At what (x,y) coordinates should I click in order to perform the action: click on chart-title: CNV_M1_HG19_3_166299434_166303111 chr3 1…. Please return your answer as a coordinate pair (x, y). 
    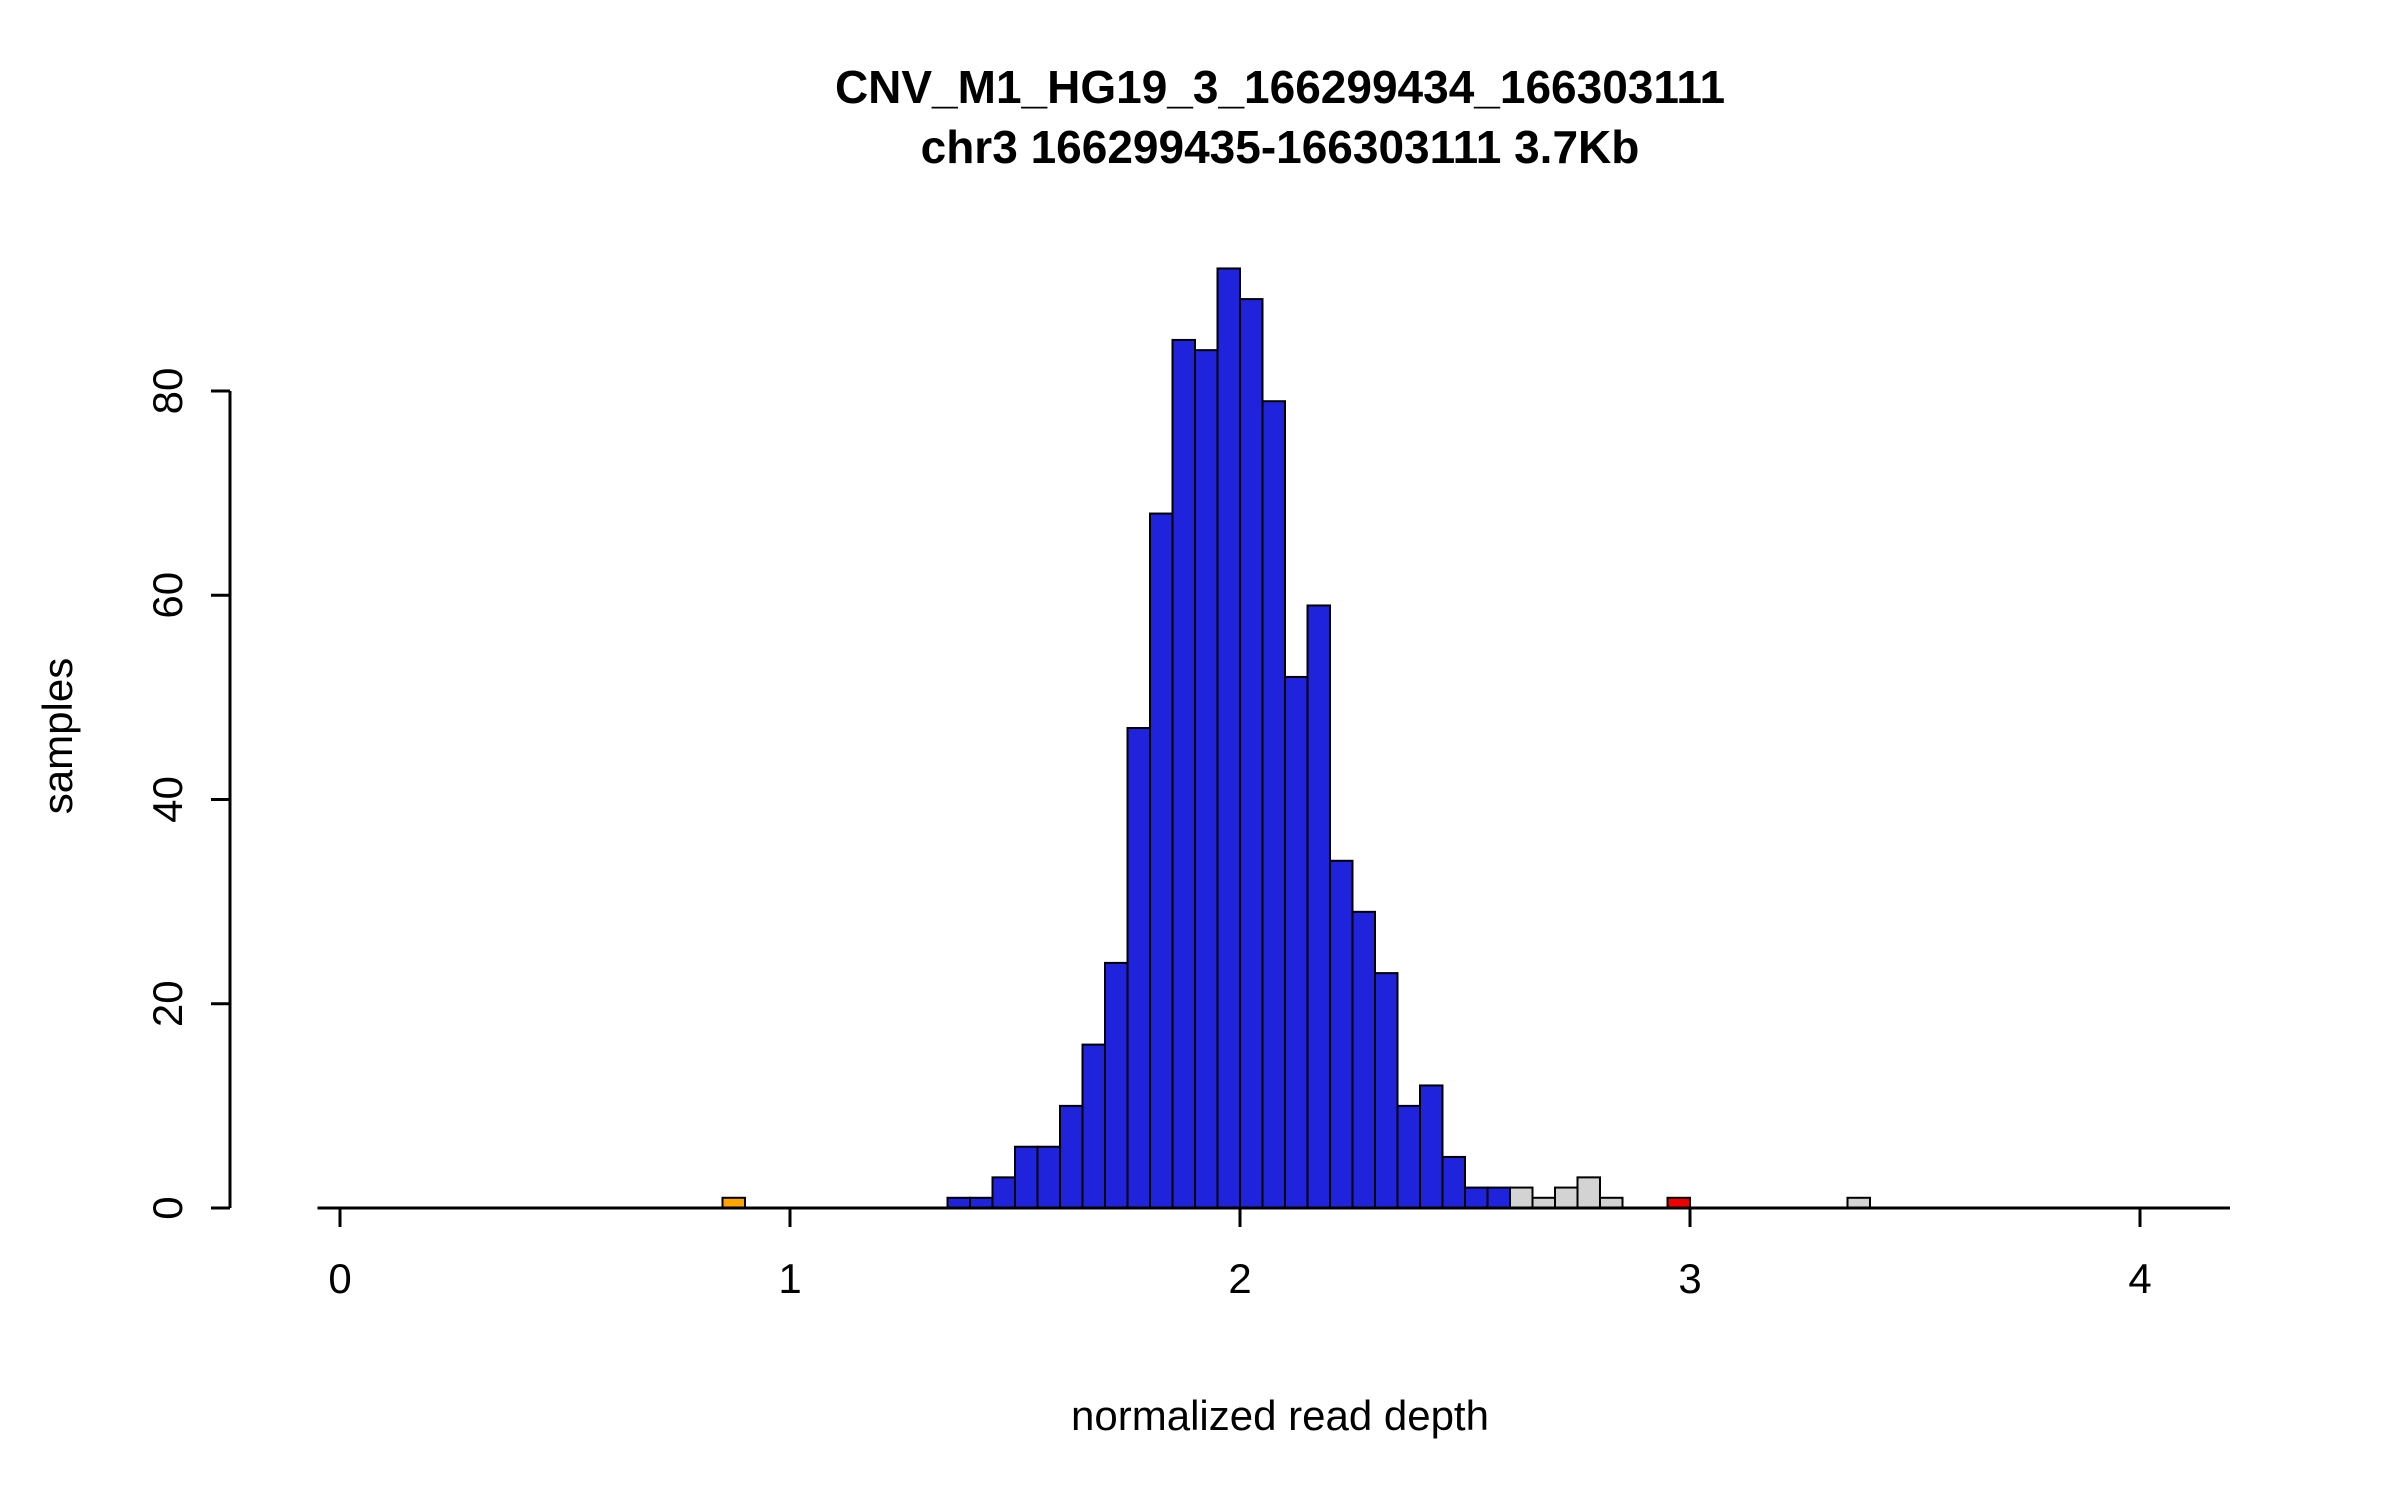
    Looking at the image, I should click on (1280, 118).